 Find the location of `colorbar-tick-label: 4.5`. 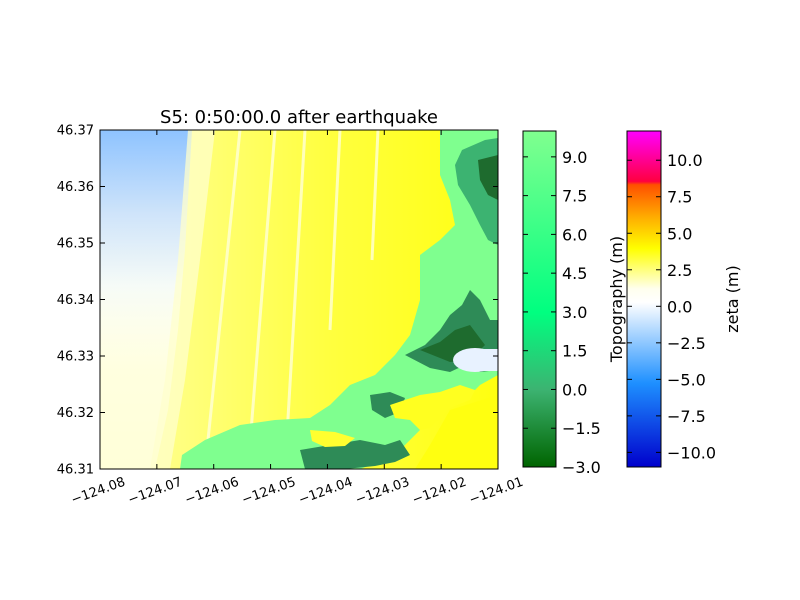

colorbar-tick-label: 4.5 is located at coordinates (574, 273).